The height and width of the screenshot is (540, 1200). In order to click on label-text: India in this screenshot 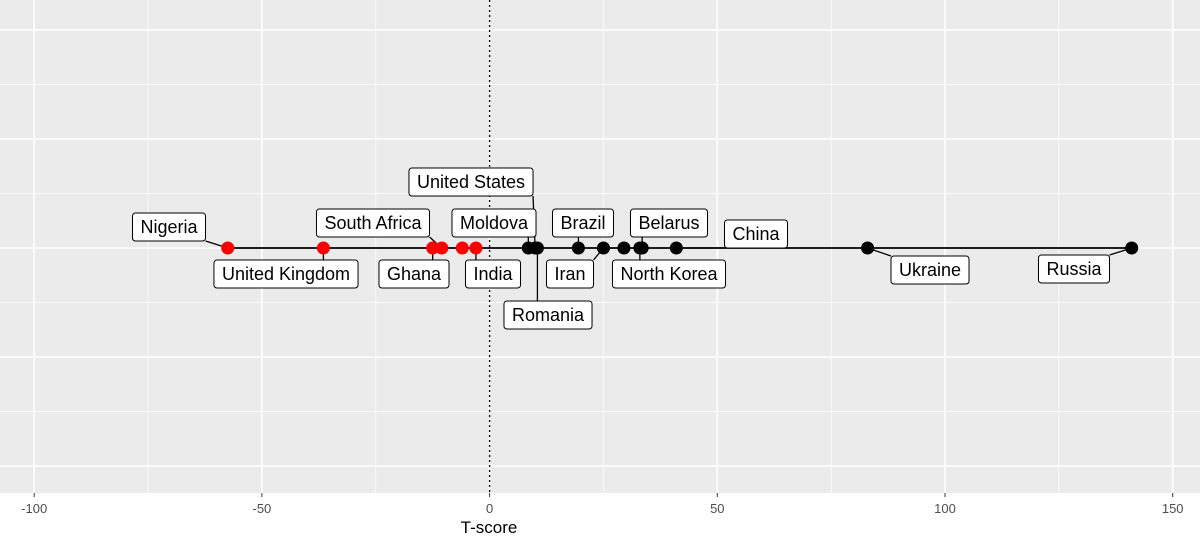, I will do `click(493, 274)`.